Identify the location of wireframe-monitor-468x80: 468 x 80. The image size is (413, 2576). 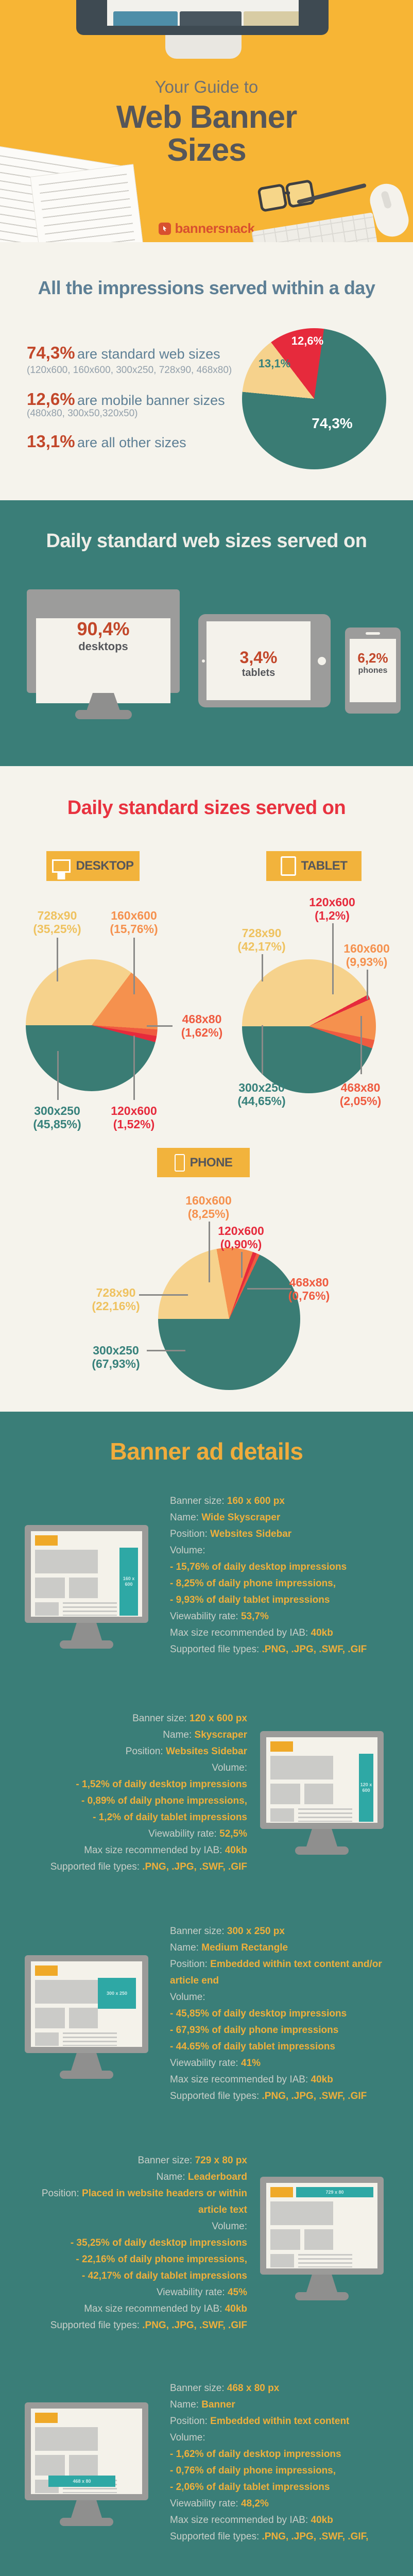
(86, 2464).